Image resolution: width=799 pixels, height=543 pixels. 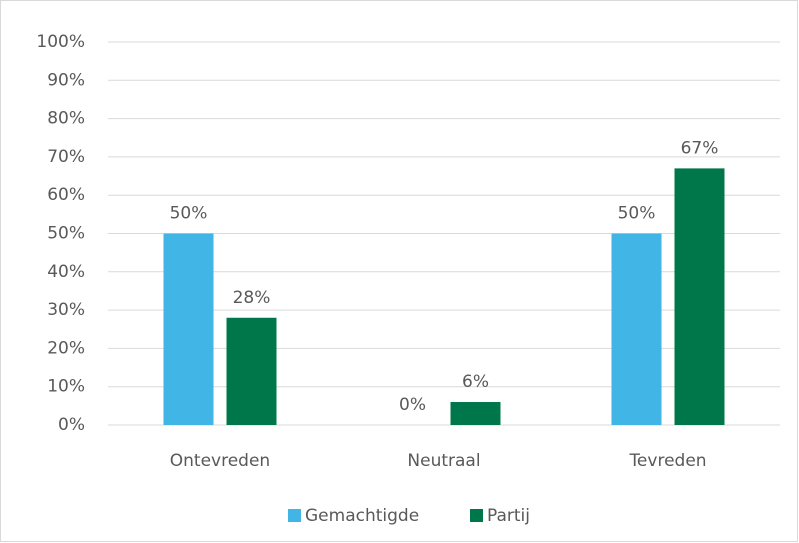 What do you see at coordinates (508, 516) in the screenshot?
I see `legend-label: Partij` at bounding box center [508, 516].